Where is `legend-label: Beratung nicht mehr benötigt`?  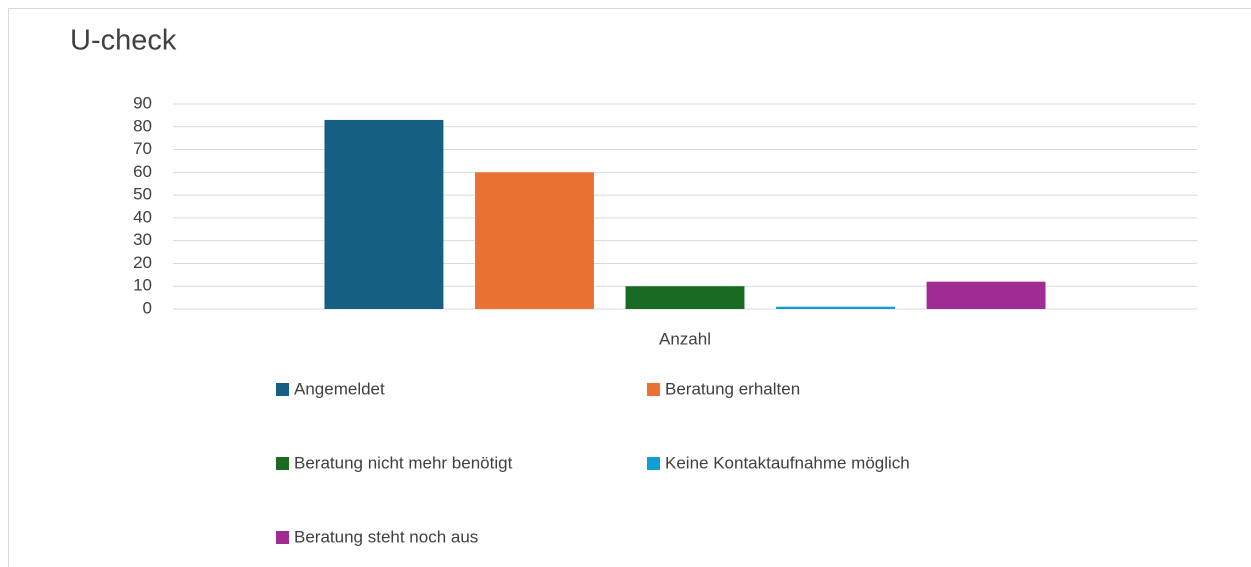
legend-label: Beratung nicht mehr benötigt is located at coordinates (403, 462).